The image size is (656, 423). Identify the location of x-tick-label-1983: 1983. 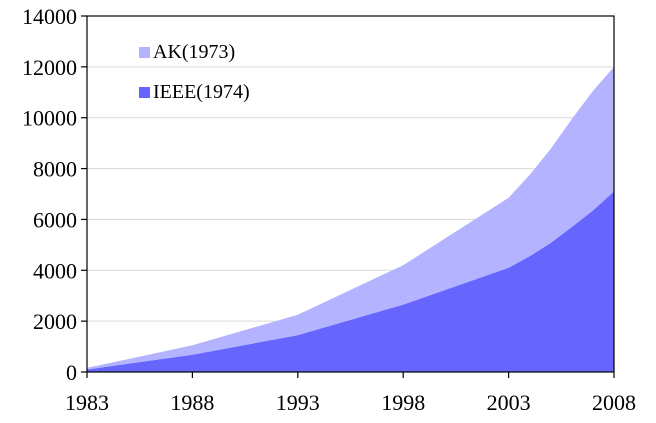
(87, 402).